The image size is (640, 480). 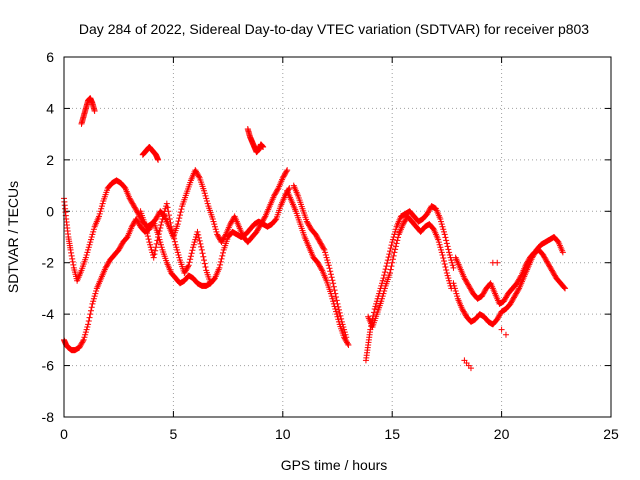 What do you see at coordinates (48, 366) in the screenshot?
I see `y-tick-label: -6` at bounding box center [48, 366].